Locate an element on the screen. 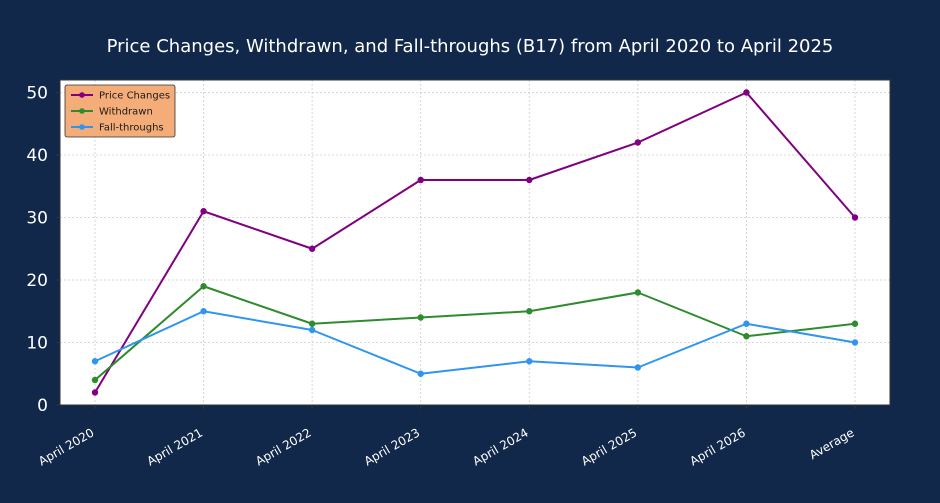 Image resolution: width=940 pixels, height=503 pixels. y-tick-label: 10 is located at coordinates (37, 344).